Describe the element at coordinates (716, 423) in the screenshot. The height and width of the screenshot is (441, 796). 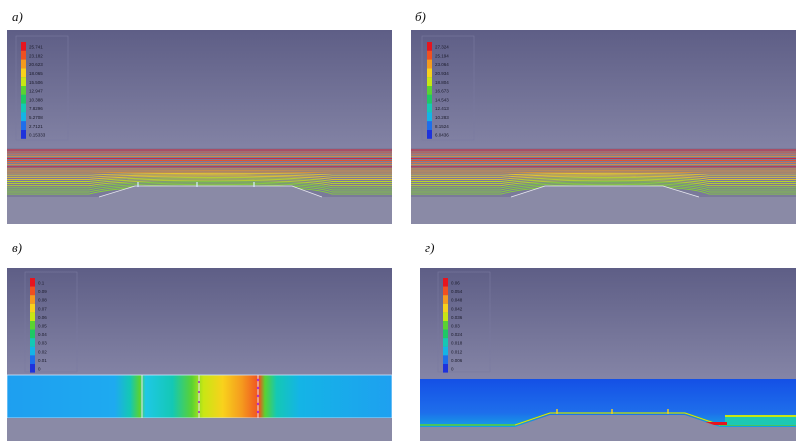
I see `outlet-hot-strip` at that location.